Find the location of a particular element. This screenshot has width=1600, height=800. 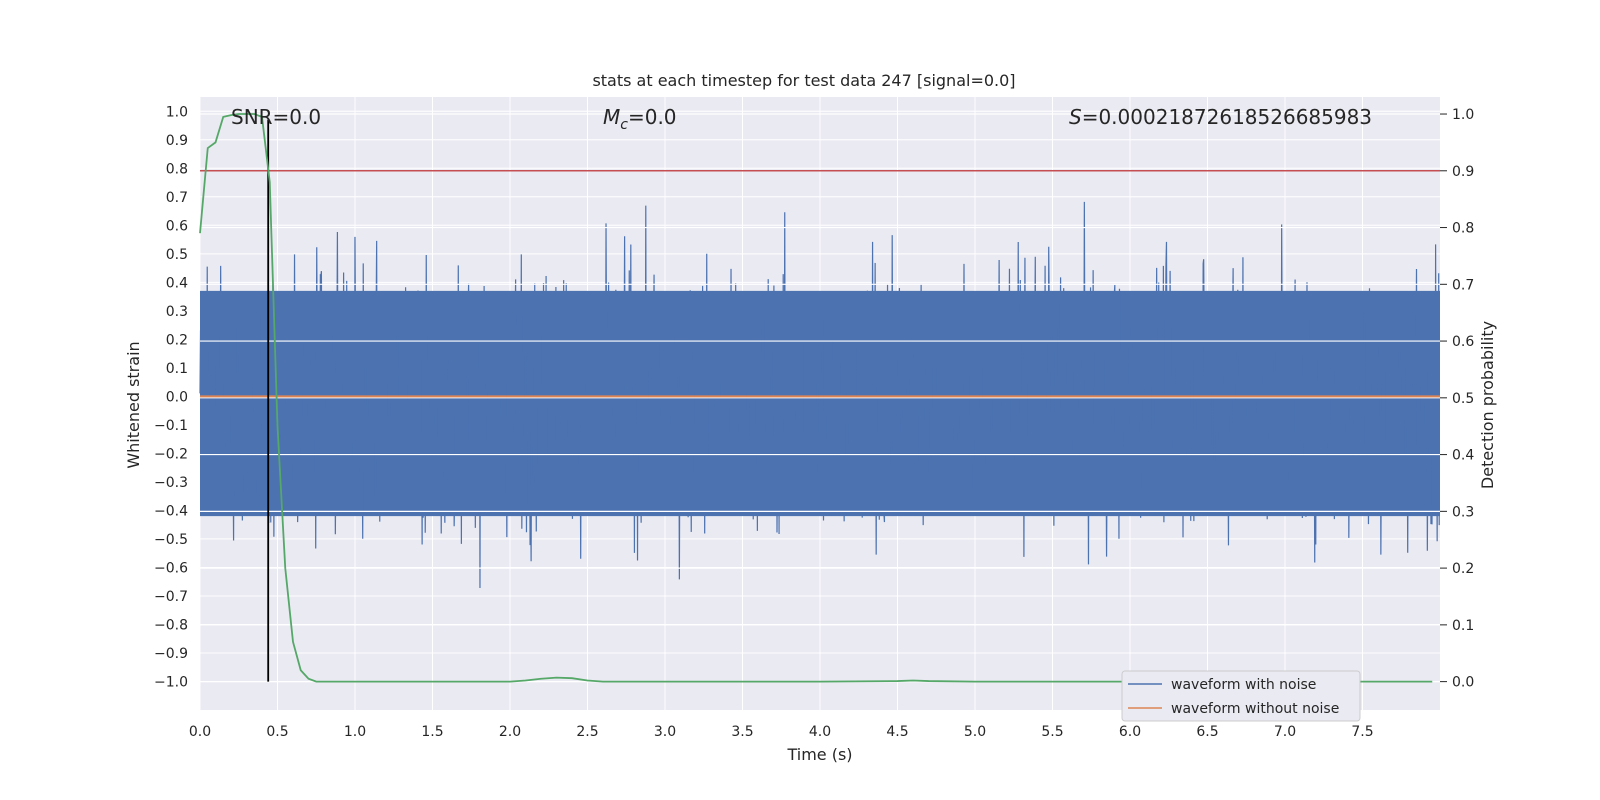

chirp-mass-annotation: Mc=0.0 is located at coordinates (640, 119).